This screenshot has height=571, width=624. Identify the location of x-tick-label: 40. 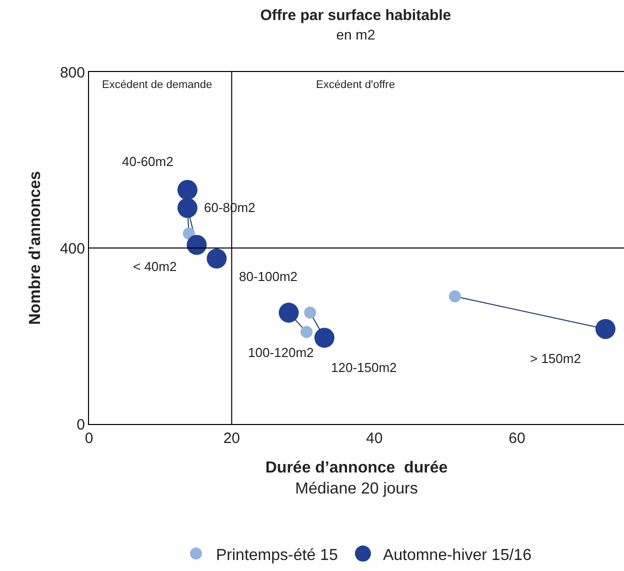
(374, 438).